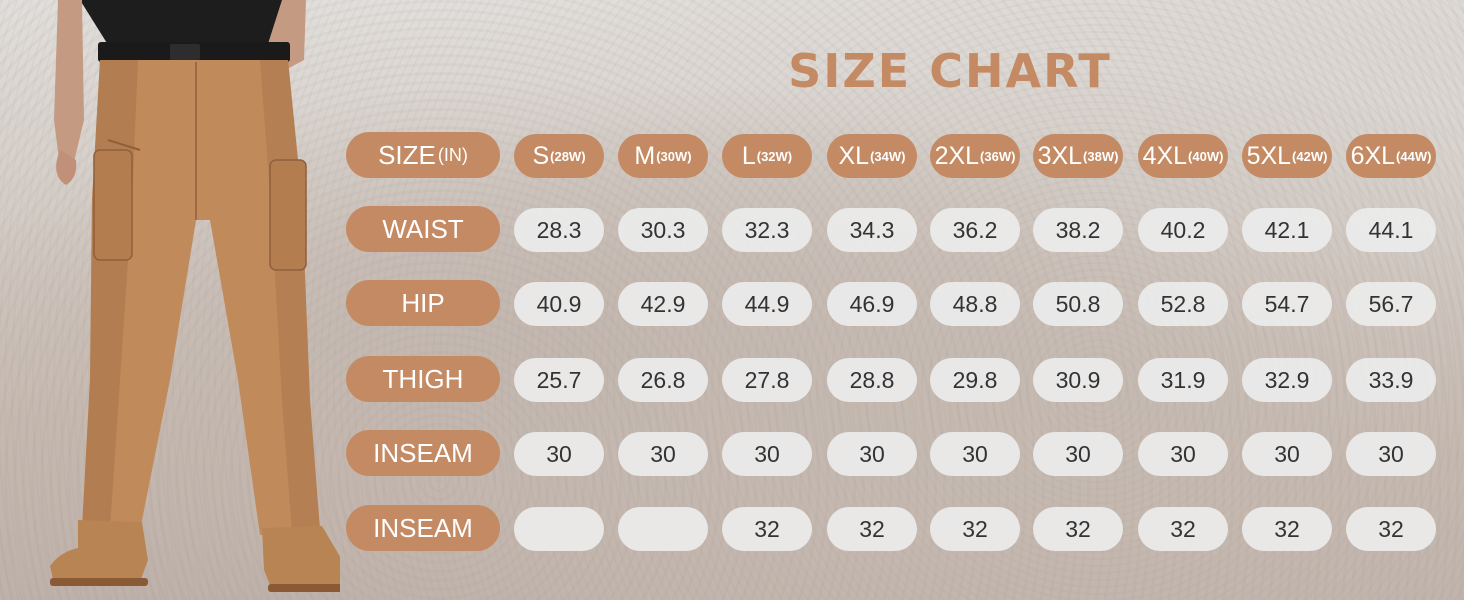  I want to click on size-column-header: 3XL (38W), so click(1078, 156).